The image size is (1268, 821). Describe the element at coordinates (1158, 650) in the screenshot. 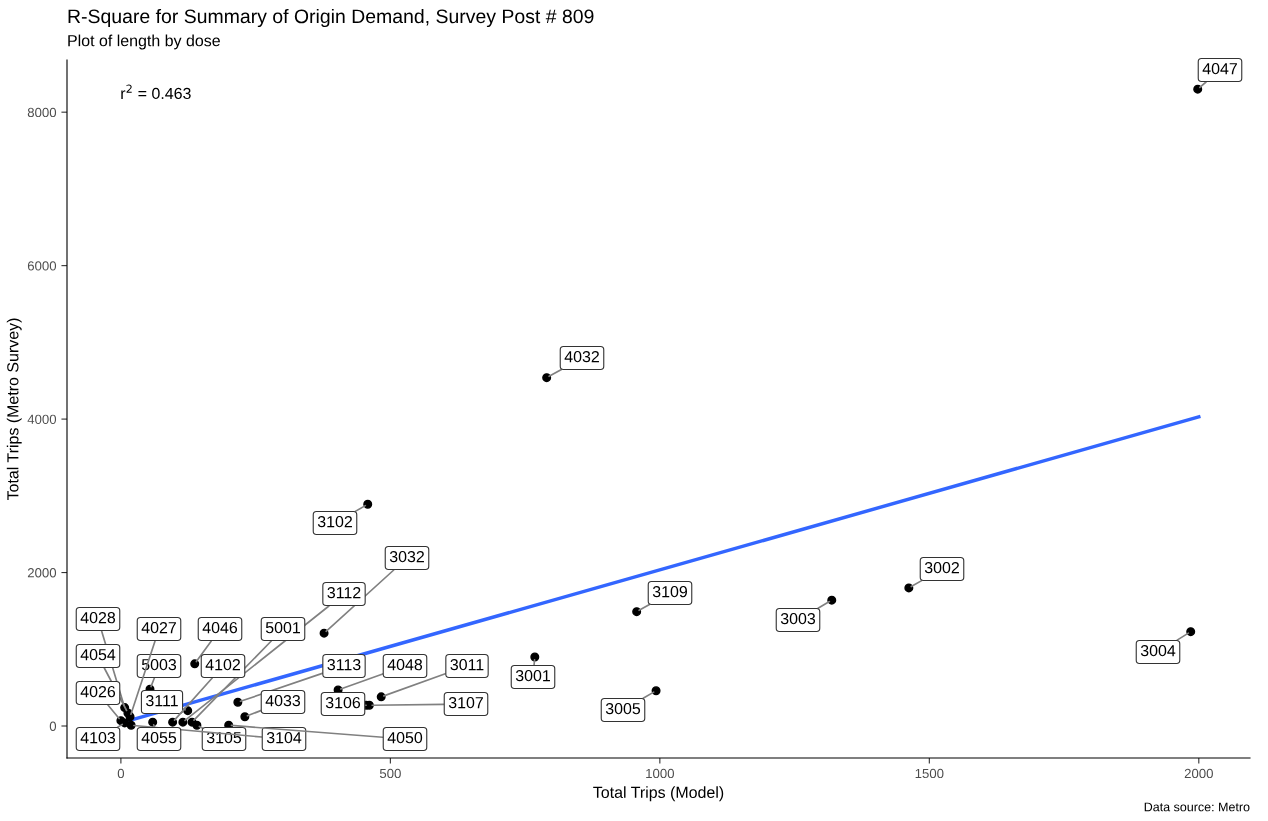

I see `annotation: 3004` at that location.